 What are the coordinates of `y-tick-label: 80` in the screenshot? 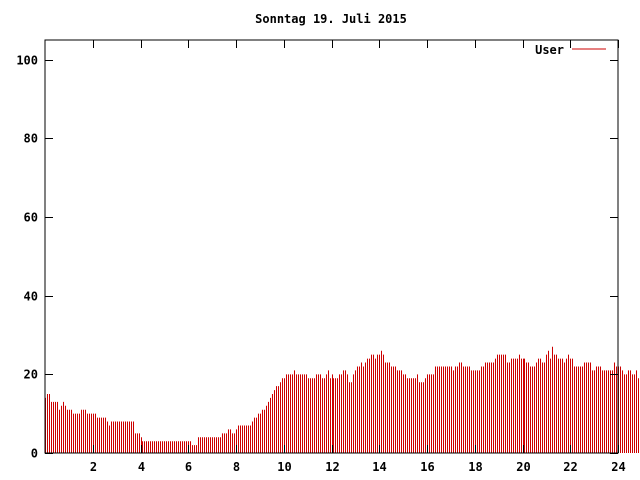 It's located at (31, 139).